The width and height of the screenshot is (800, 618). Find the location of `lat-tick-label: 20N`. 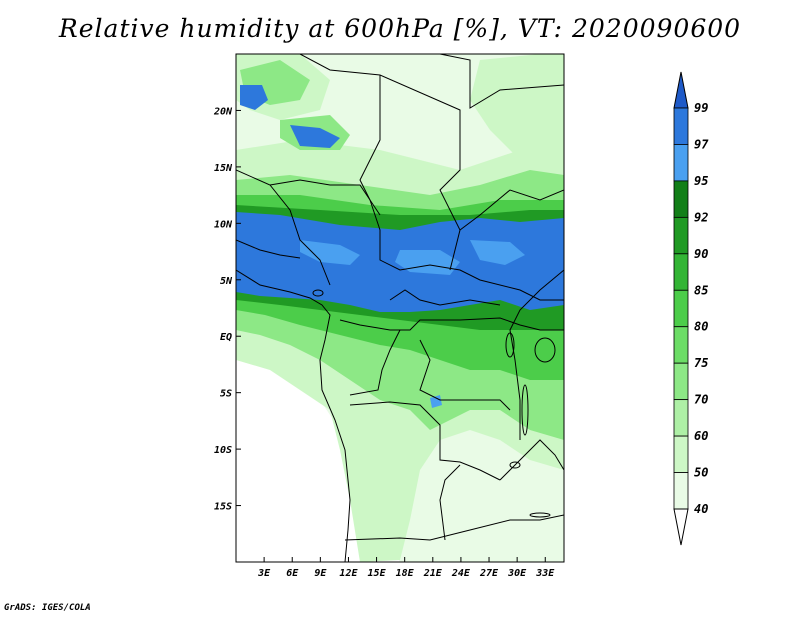

lat-tick-label: 20N is located at coordinates (223, 111).